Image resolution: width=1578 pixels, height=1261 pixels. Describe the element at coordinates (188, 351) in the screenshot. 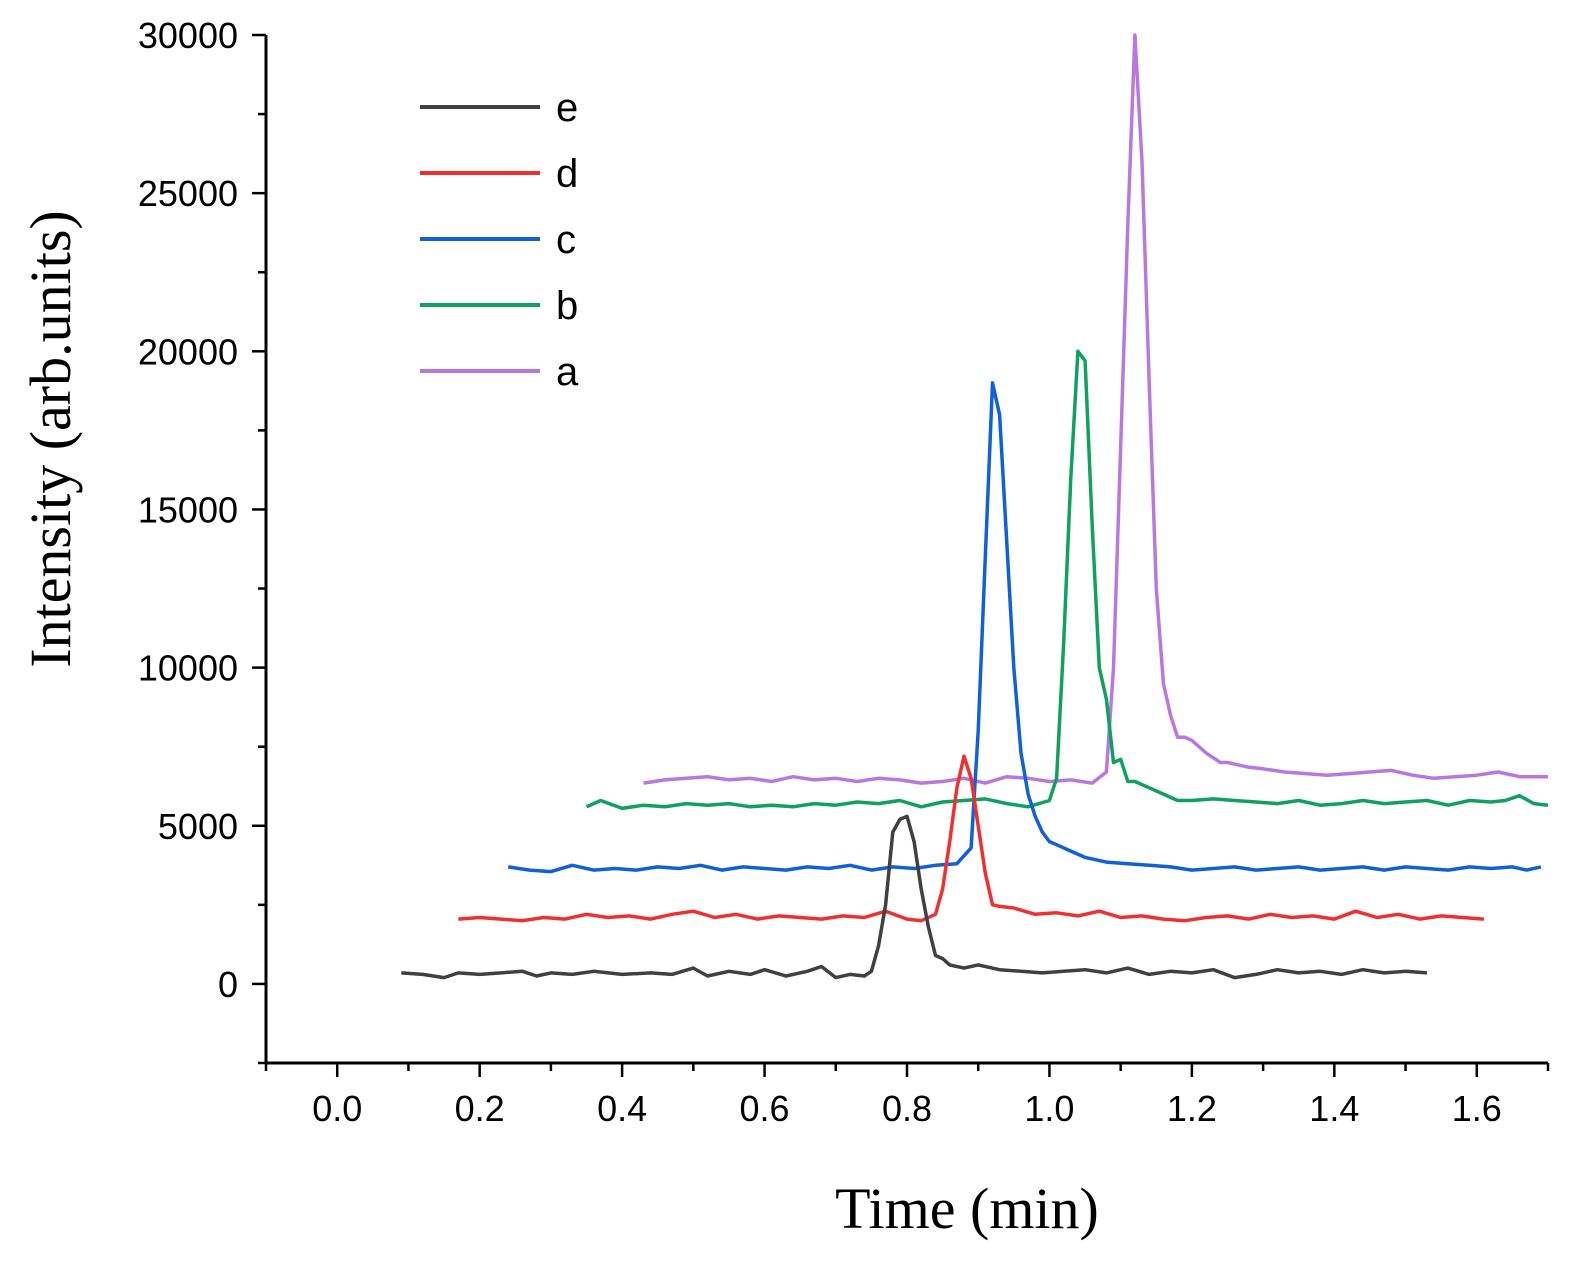

I see `y-tick-label: 20000` at that location.